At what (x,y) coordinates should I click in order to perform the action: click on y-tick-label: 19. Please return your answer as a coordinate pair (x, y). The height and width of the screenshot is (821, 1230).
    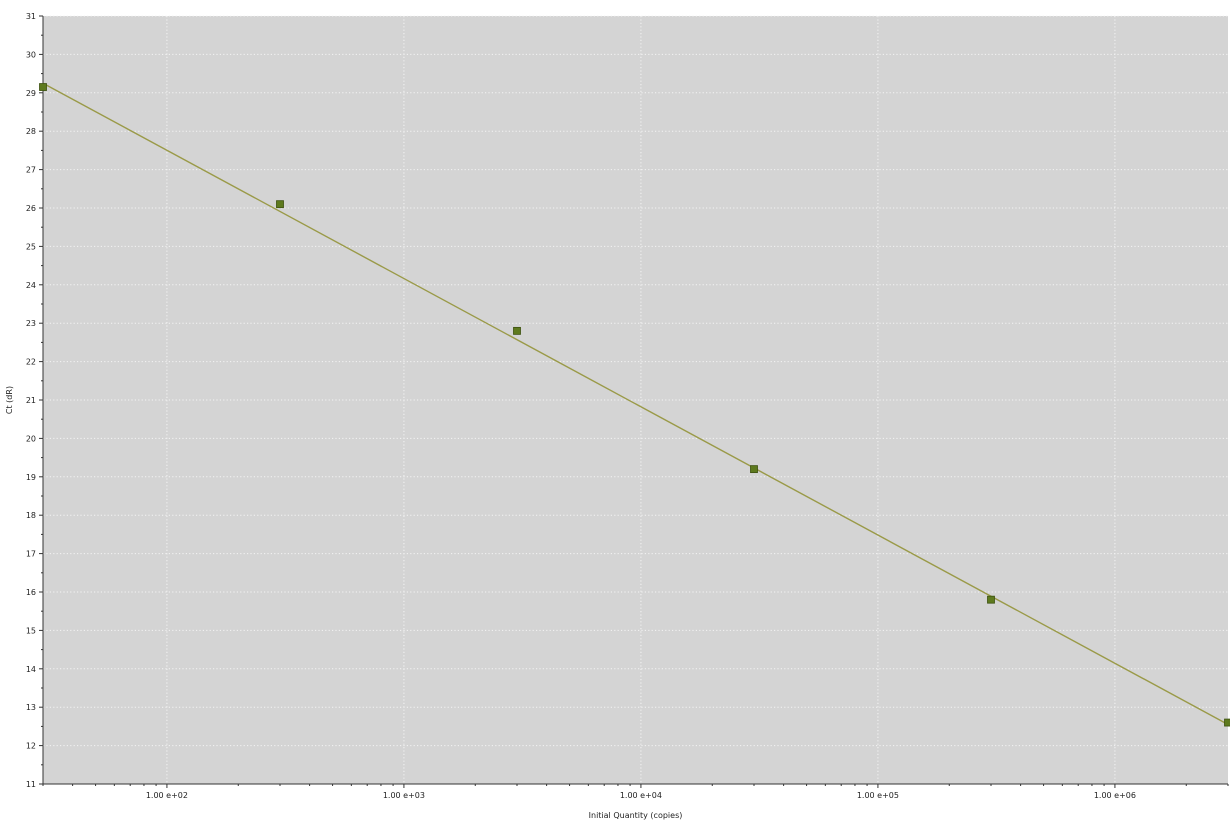
    Looking at the image, I should click on (31, 477).